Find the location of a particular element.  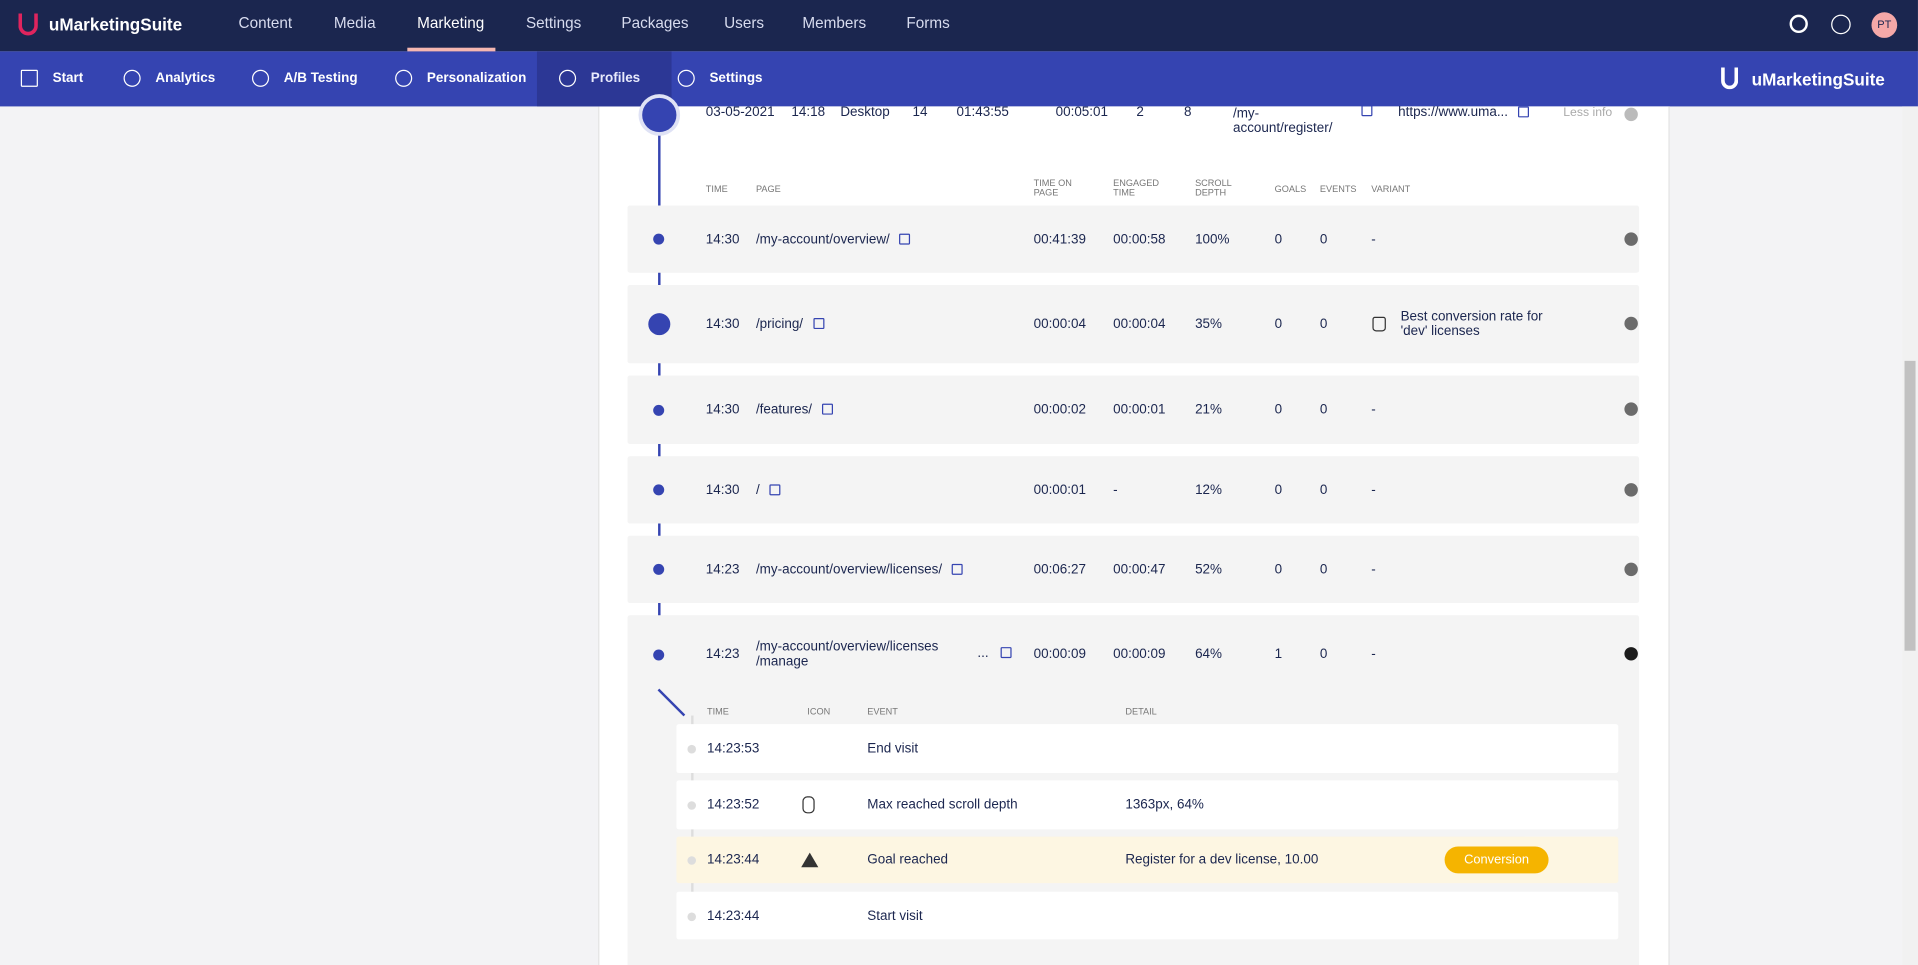

top-nav-item: Marketing is located at coordinates (451, 23).